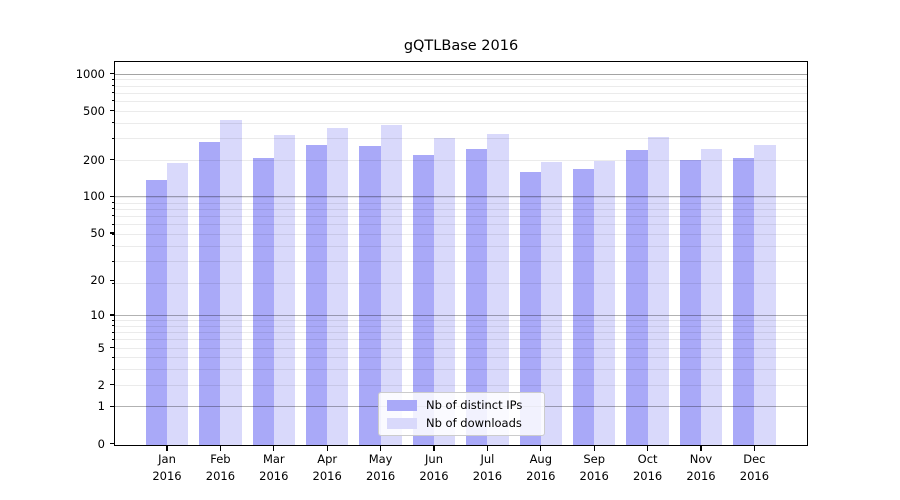 Image resolution: width=900 pixels, height=500 pixels. I want to click on x-axis-tick-label-sep: Sep 2016, so click(594, 467).